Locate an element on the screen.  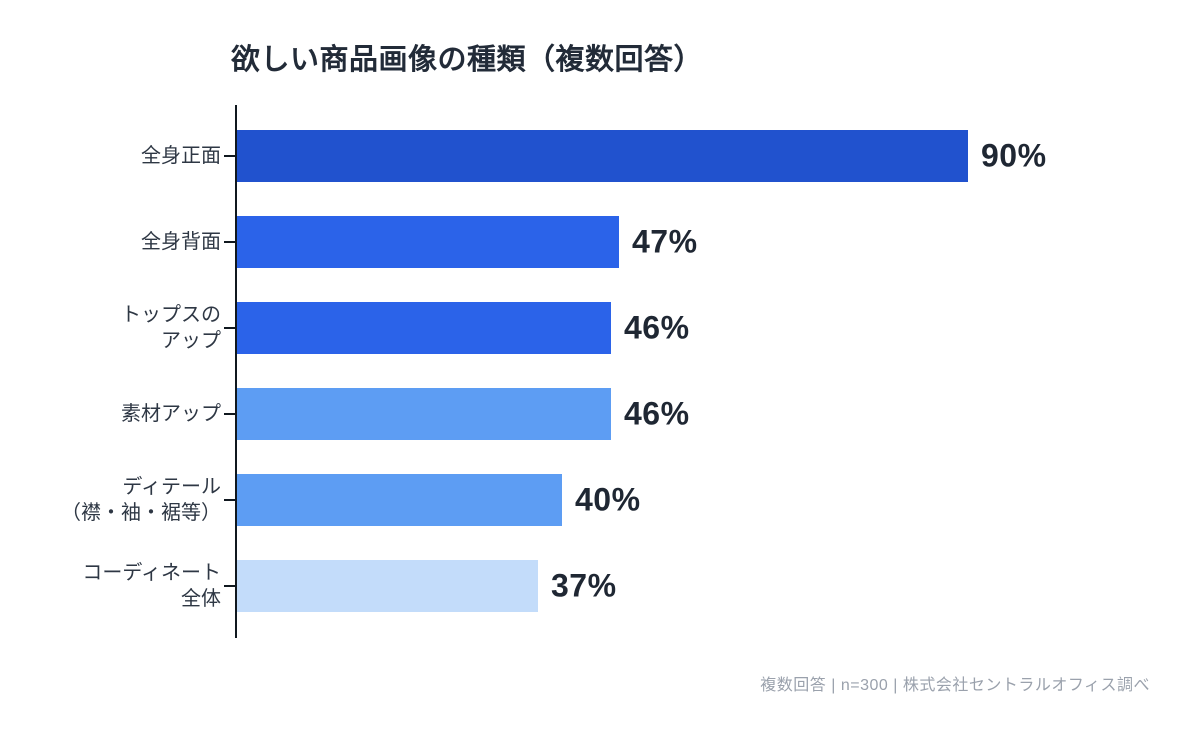
chart-title: 欲しい商品画像の種類（複数回答） is located at coordinates (467, 60).